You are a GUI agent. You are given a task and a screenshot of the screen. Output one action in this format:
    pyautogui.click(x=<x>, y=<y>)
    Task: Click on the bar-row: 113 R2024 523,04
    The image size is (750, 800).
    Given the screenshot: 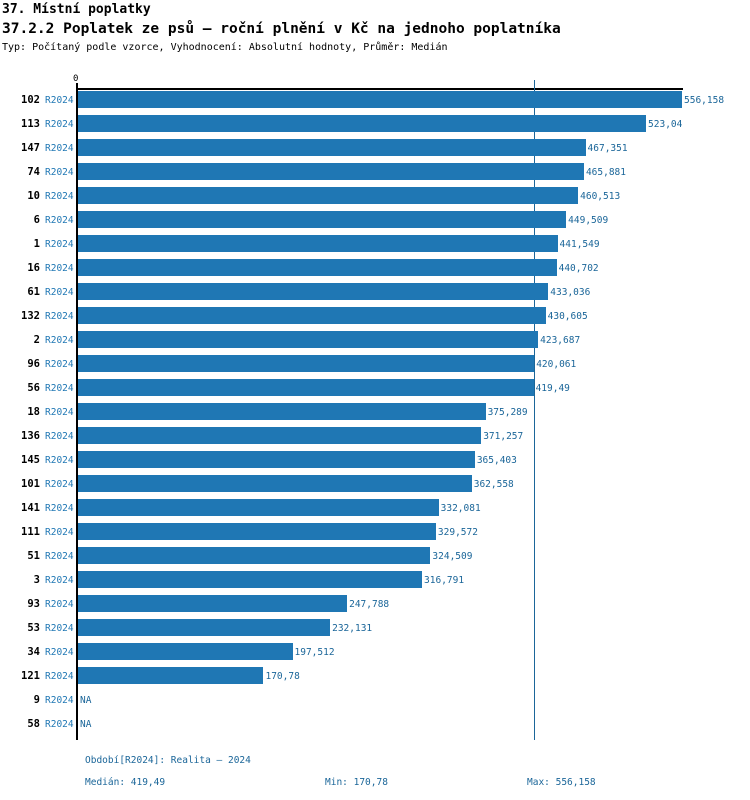 What is the action you would take?
    pyautogui.click(x=375, y=124)
    